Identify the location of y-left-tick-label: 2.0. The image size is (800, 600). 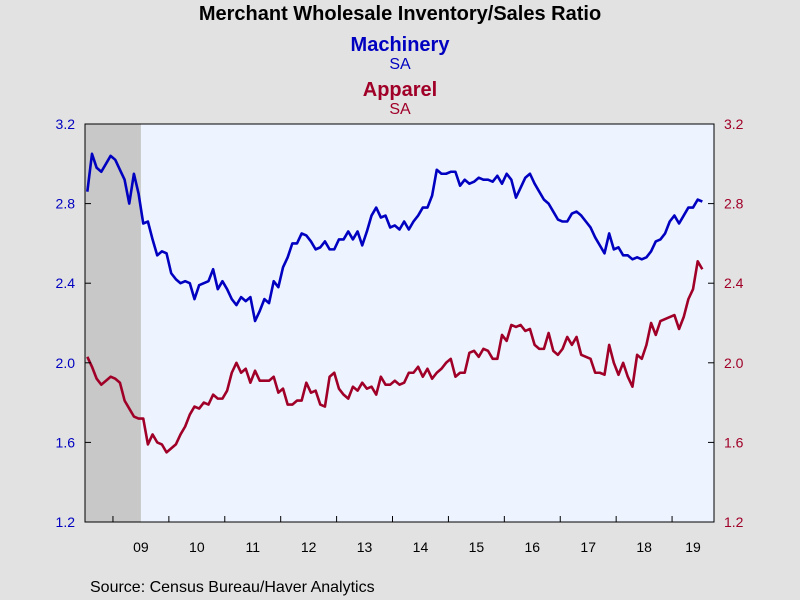
(66, 363).